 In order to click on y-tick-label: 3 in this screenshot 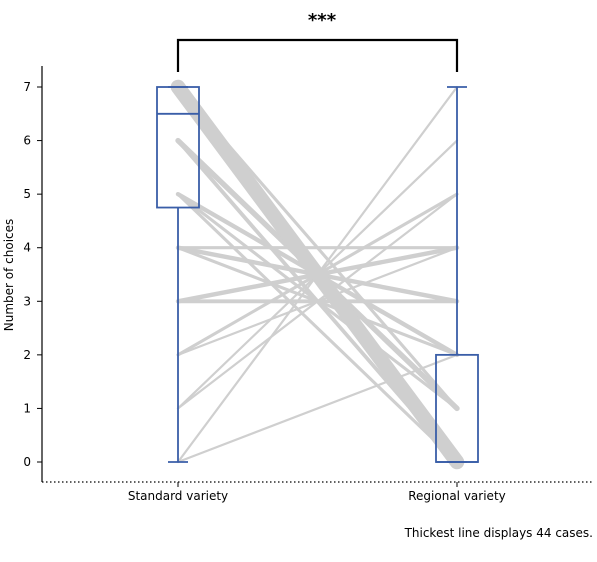, I will do `click(27, 301)`.